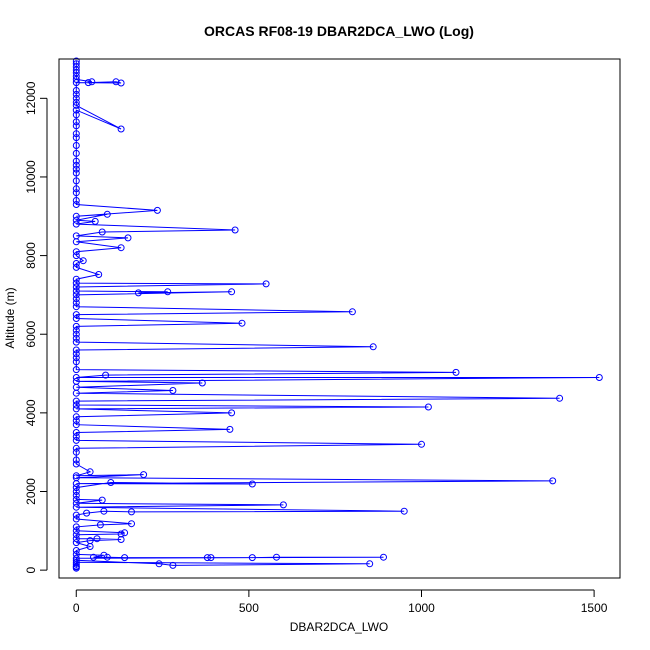 The height and width of the screenshot is (650, 650). Describe the element at coordinates (10, 317) in the screenshot. I see `y-axis-label: Altitude (m)` at that location.